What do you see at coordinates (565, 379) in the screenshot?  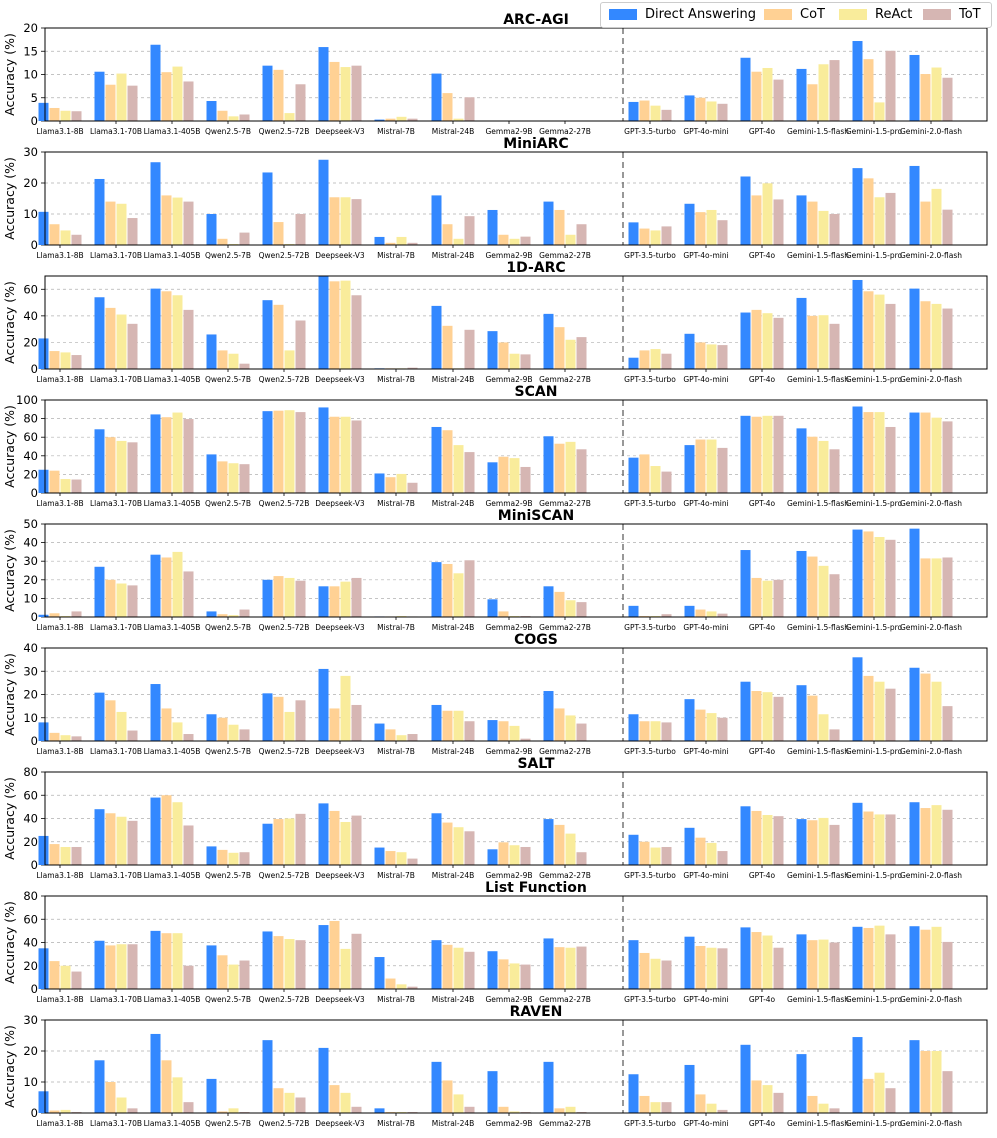 I see `x-tick-label: Gemma2-27B` at bounding box center [565, 379].